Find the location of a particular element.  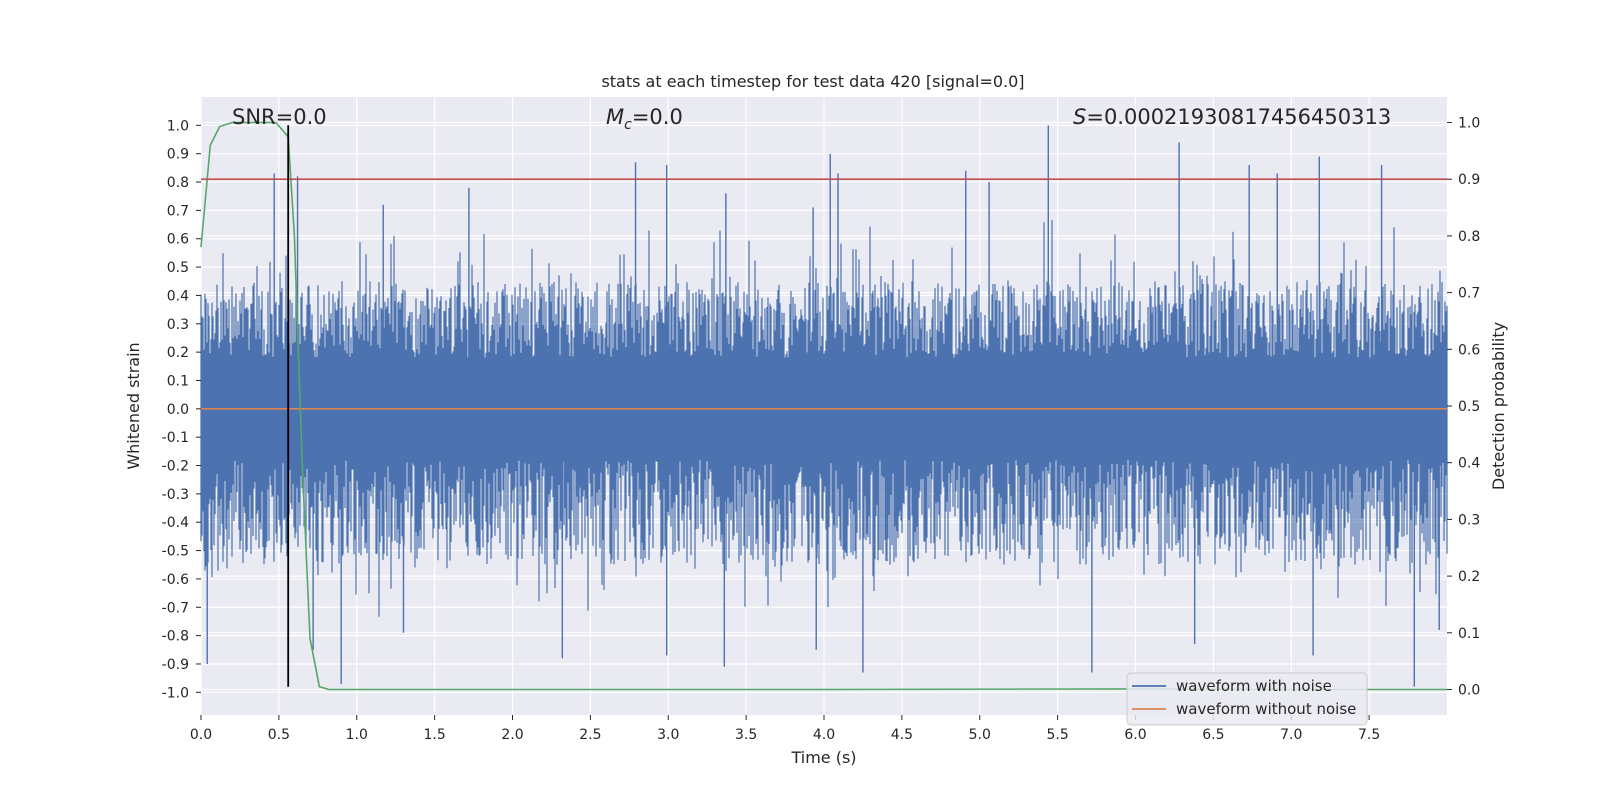

y2-tick-label: 0.8 is located at coordinates (1469, 237).